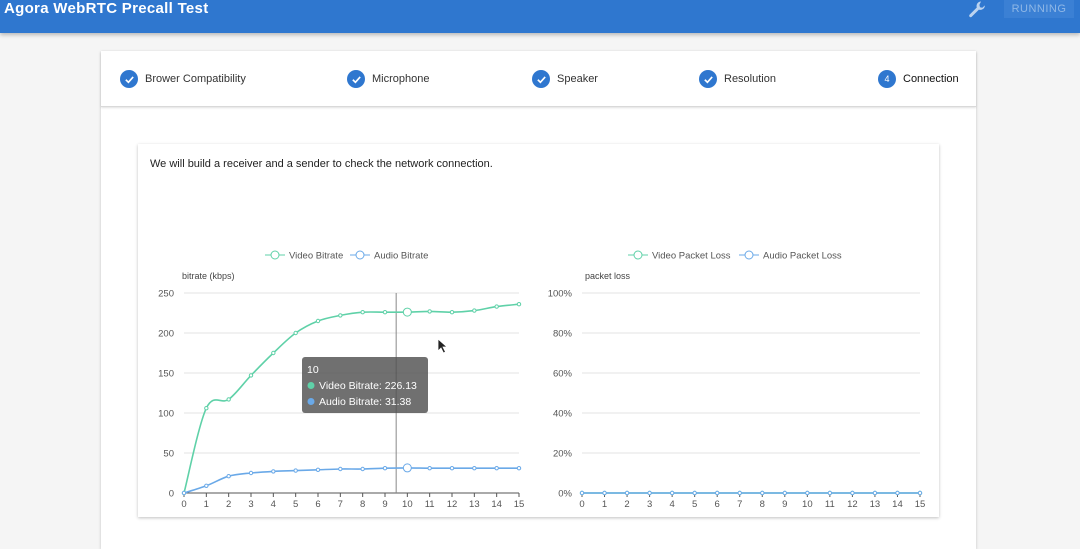 The width and height of the screenshot is (1080, 549). I want to click on legend-label: Video Bitrate, so click(316, 256).